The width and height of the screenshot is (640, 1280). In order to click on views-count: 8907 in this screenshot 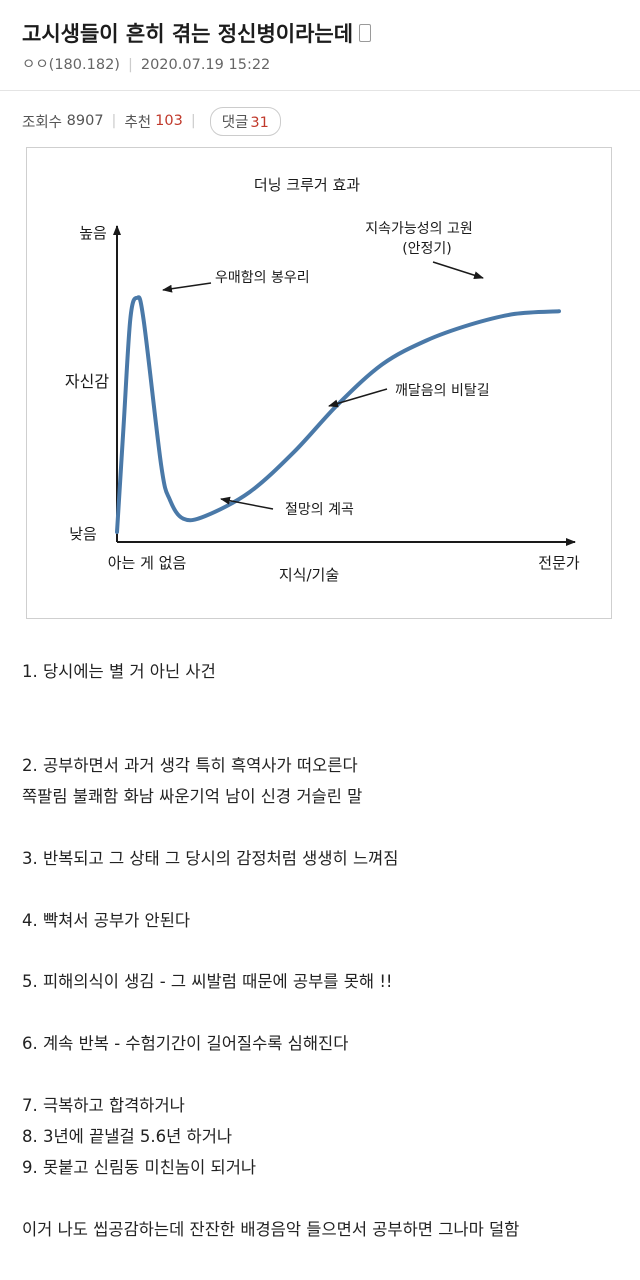, I will do `click(85, 121)`.